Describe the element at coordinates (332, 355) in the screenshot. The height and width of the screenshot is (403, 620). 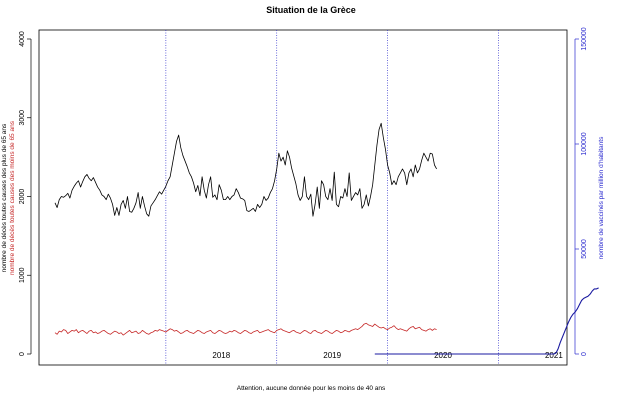
I see `year-label: 2019` at that location.